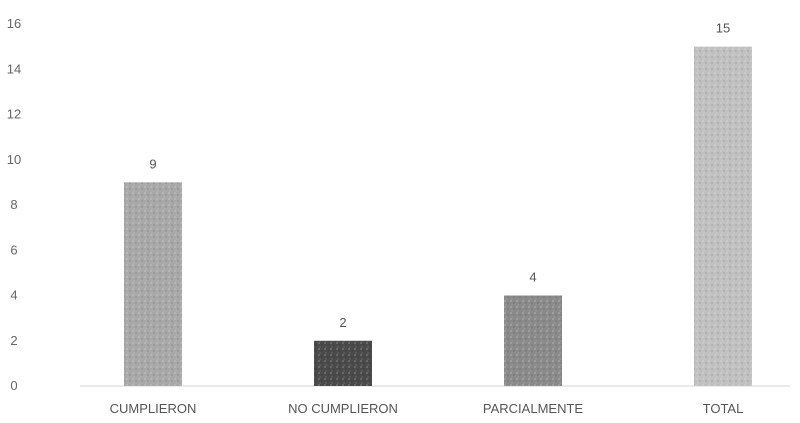 Image resolution: width=800 pixels, height=423 pixels. Describe the element at coordinates (13, 385) in the screenshot. I see `y-tick-label: 0` at that location.